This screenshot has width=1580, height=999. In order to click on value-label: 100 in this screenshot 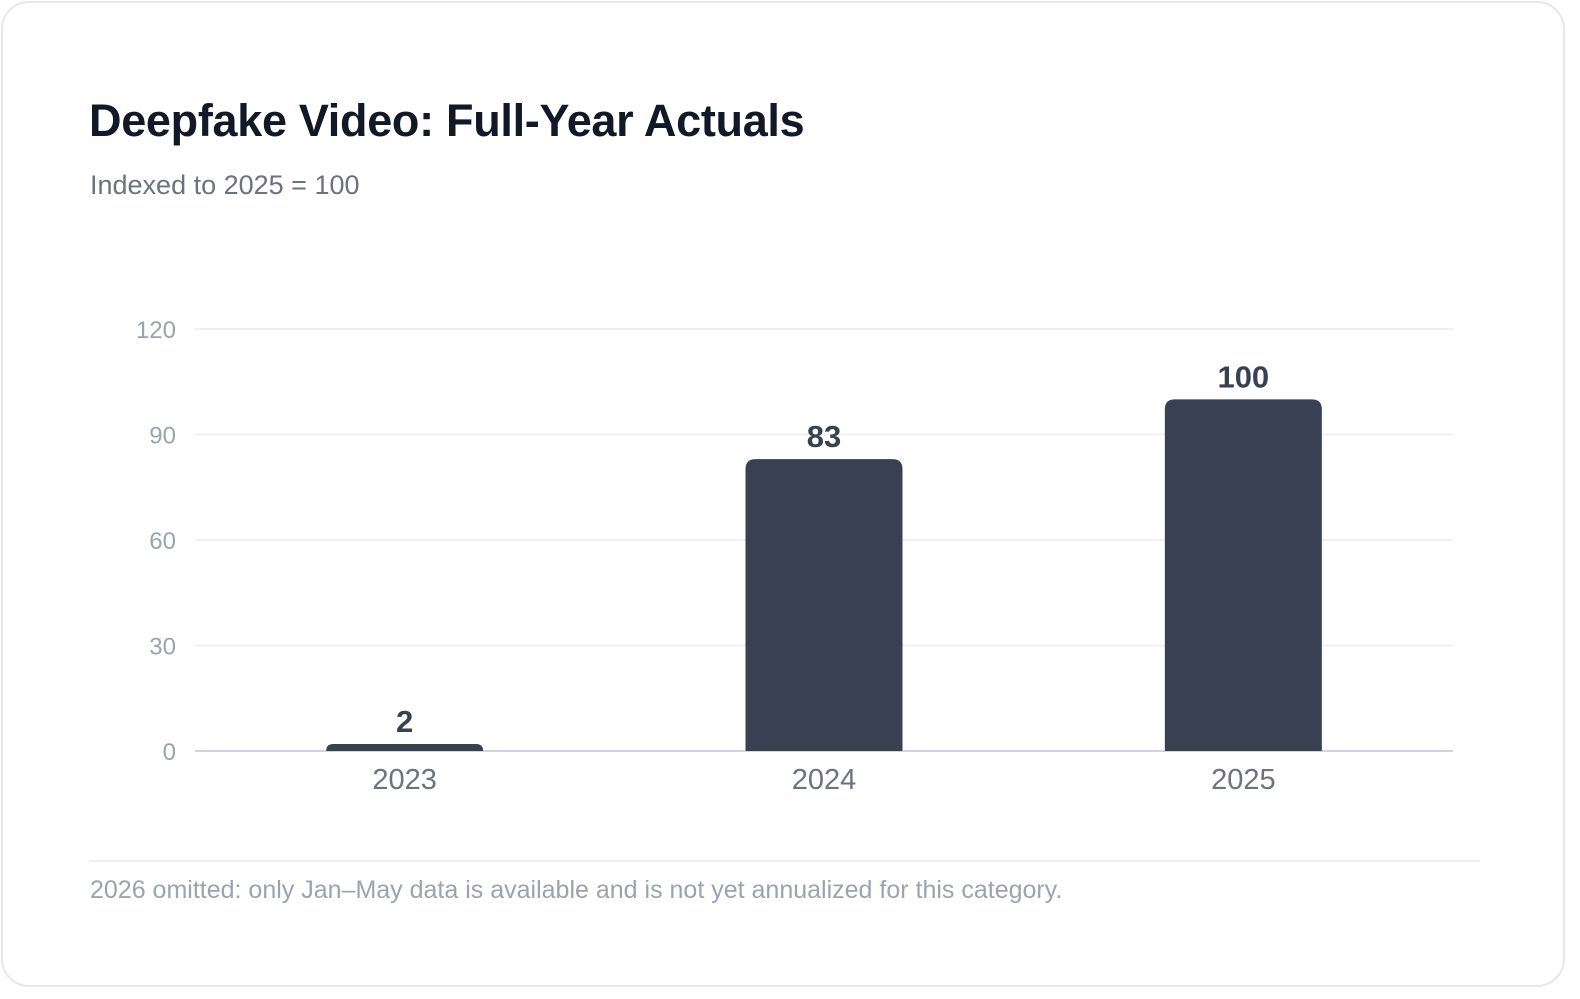, I will do `click(1243, 376)`.